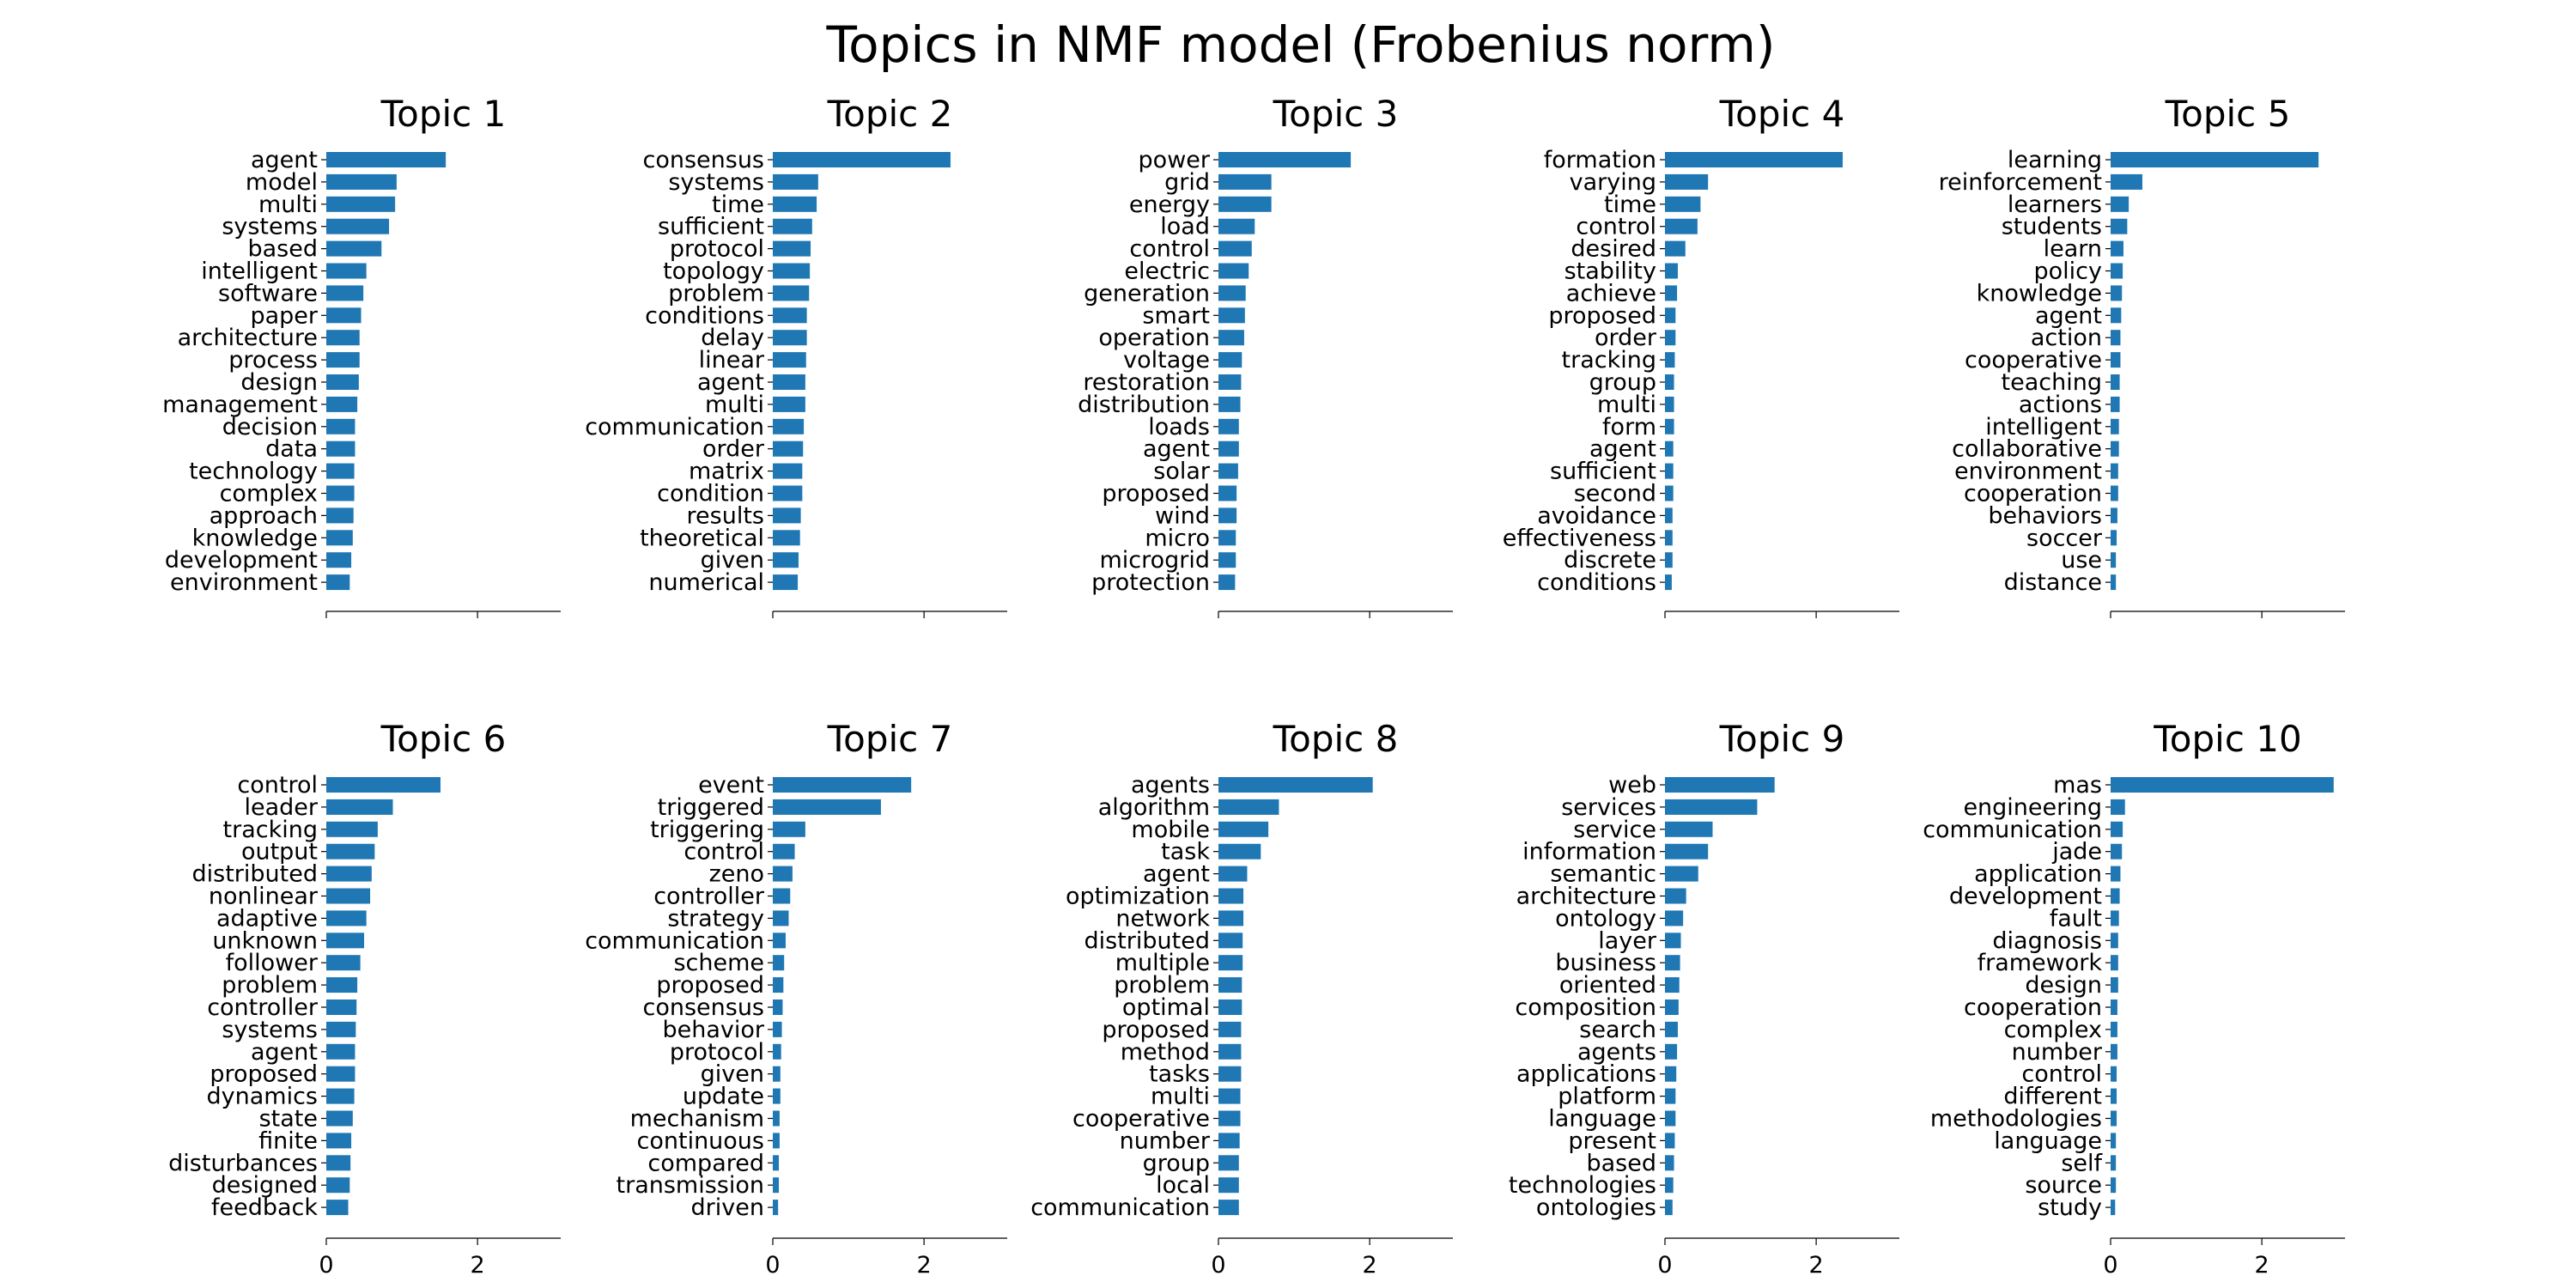 The height and width of the screenshot is (1288, 2576). What do you see at coordinates (1617, 1030) in the screenshot?
I see `y-tick-label: search` at bounding box center [1617, 1030].